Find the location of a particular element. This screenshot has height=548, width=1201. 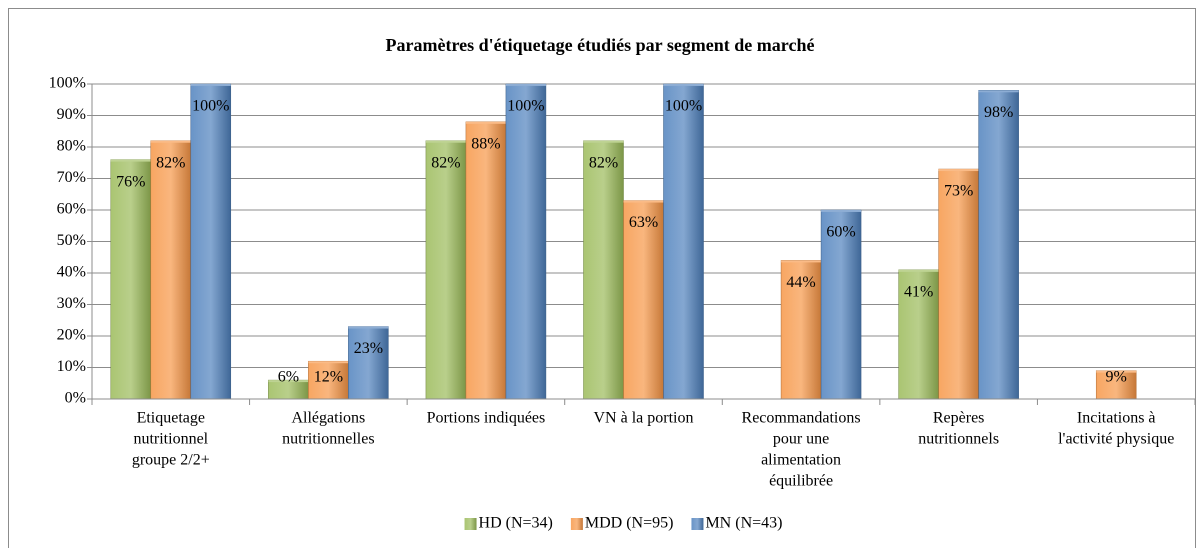

x-tick-label: nutritionnelles is located at coordinates (328, 439).